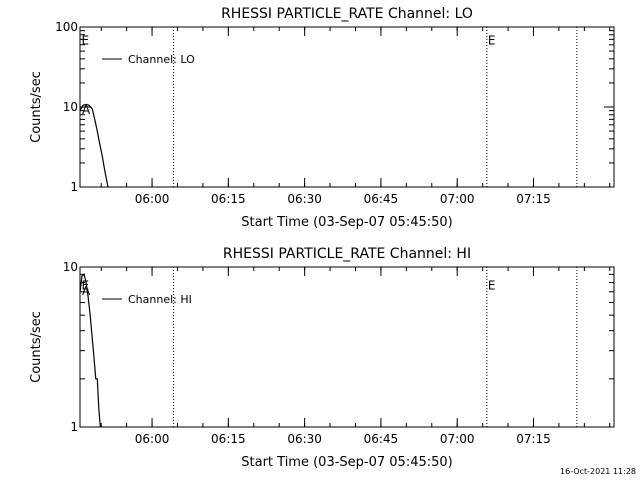 The height and width of the screenshot is (480, 640). What do you see at coordinates (74, 187) in the screenshot?
I see `p0-y-tick-label: 1` at bounding box center [74, 187].